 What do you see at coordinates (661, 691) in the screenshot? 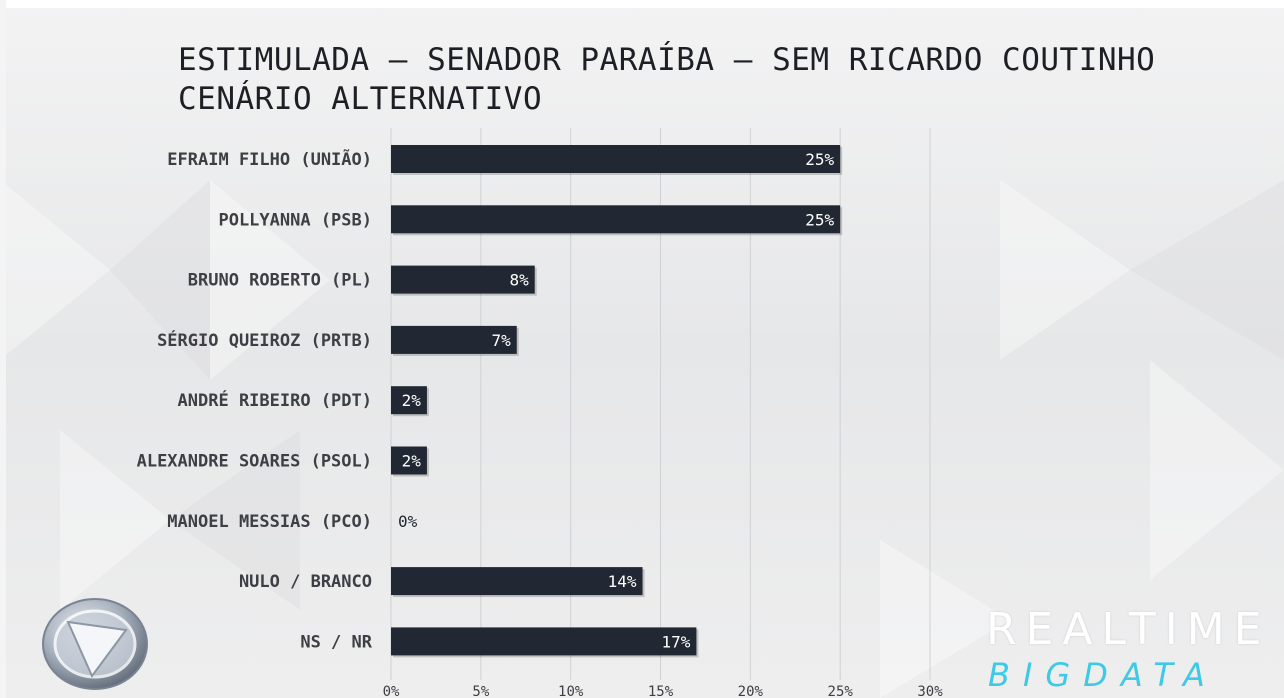
I see `x-tick-label: 15%` at bounding box center [661, 691].